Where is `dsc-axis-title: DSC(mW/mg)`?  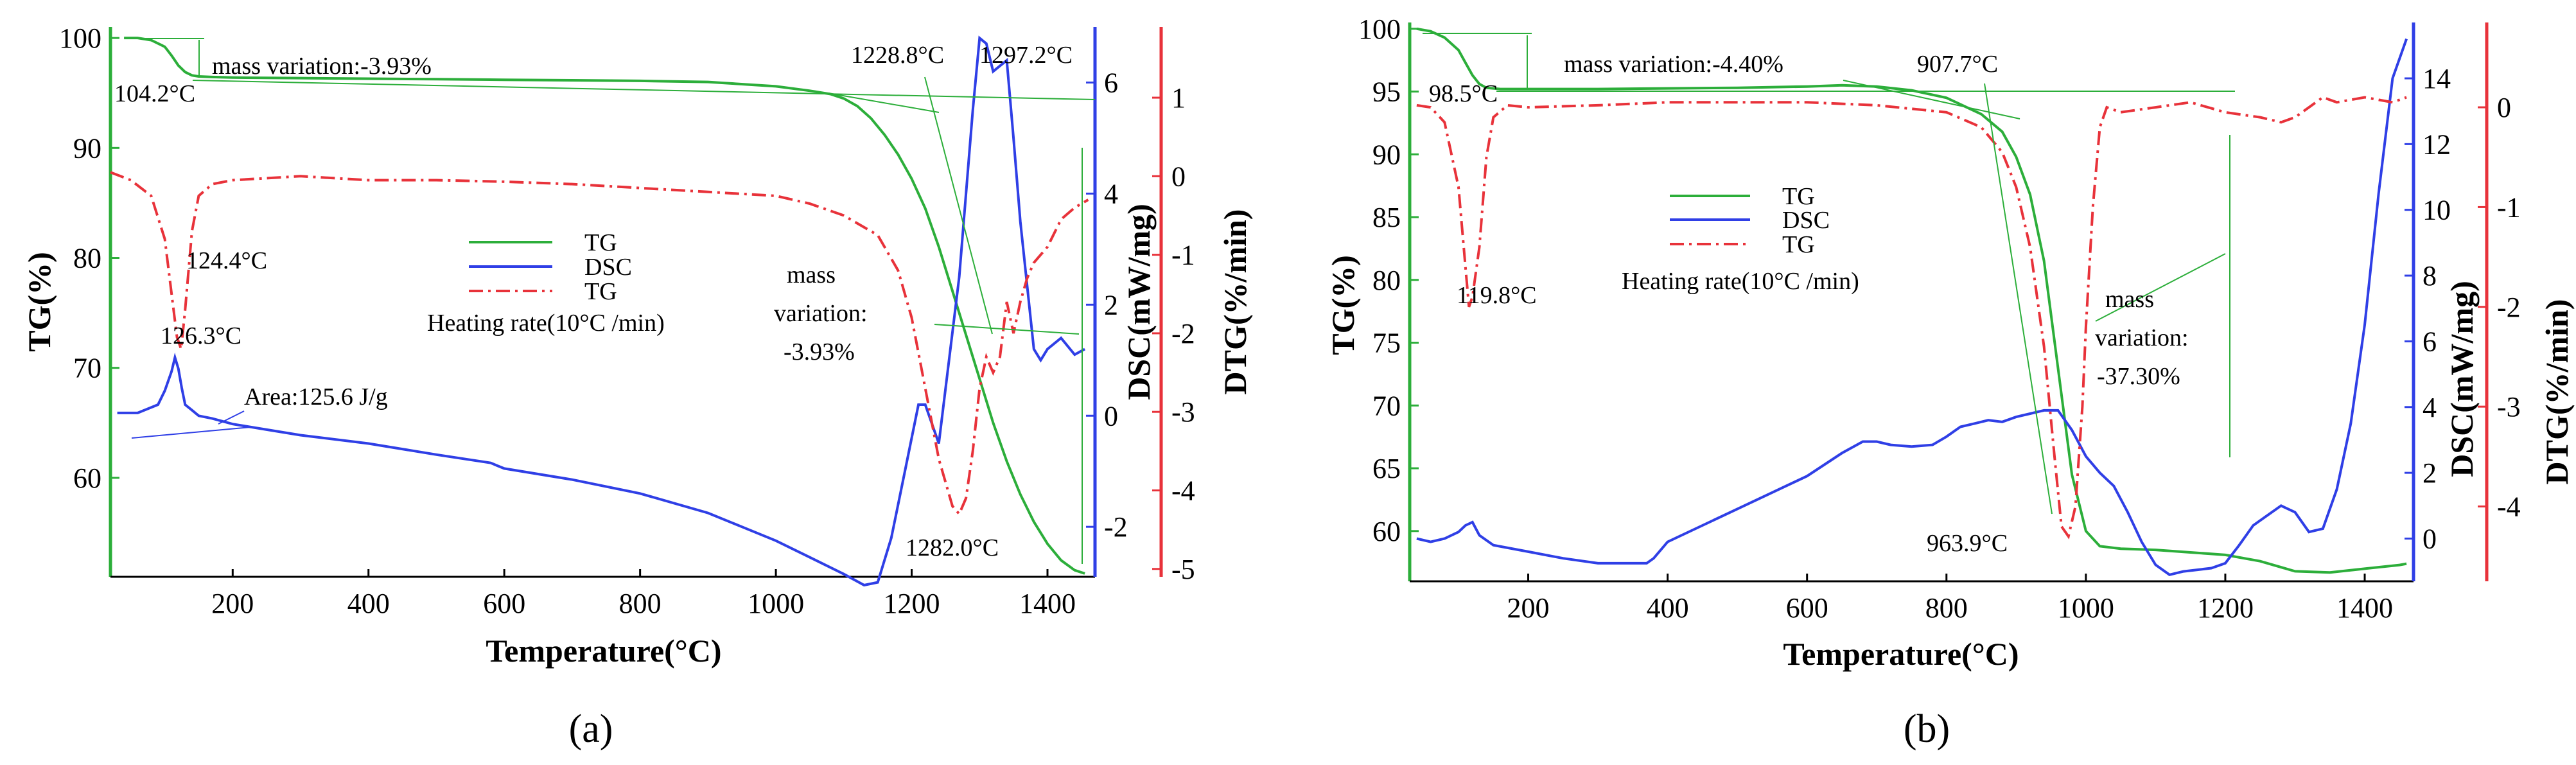
dsc-axis-title: DSC(mW/mg) is located at coordinates (2462, 379).